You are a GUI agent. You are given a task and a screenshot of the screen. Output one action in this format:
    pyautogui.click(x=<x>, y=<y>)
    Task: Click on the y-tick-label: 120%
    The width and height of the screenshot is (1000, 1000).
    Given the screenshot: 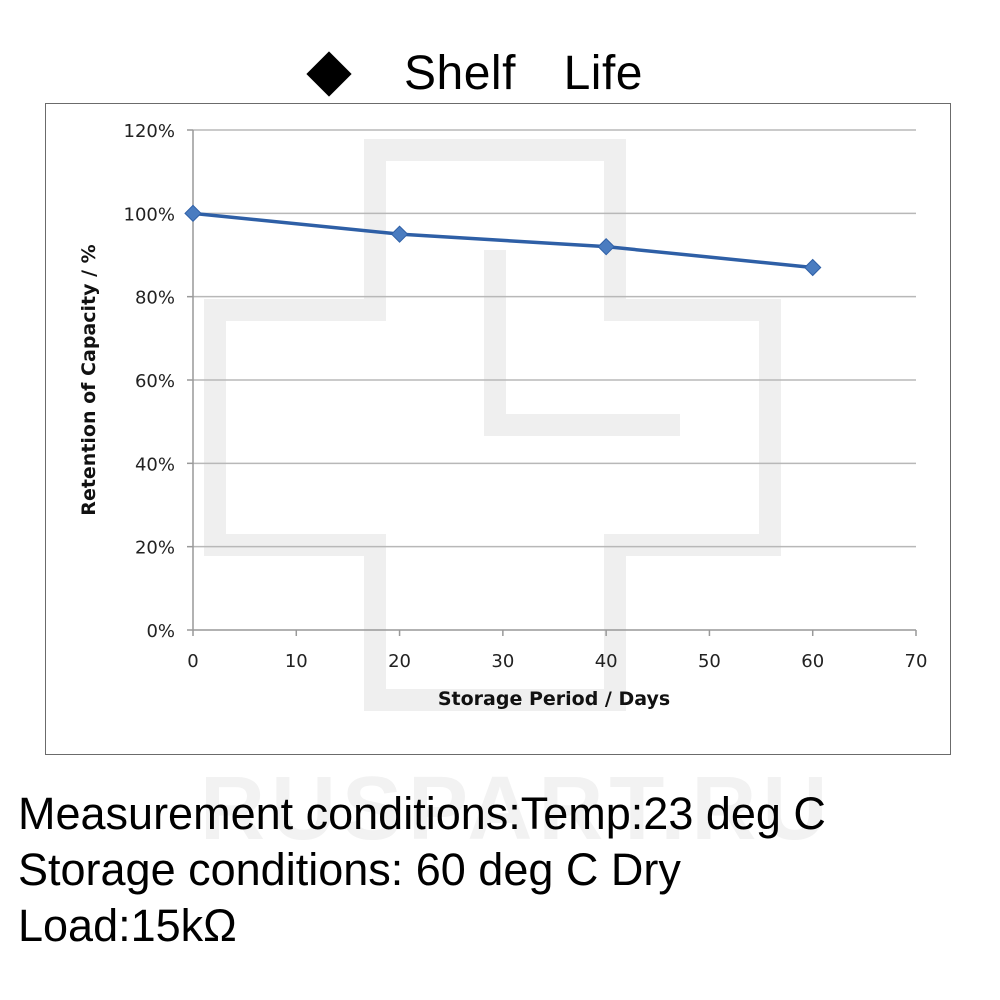 What is the action you would take?
    pyautogui.click(x=149, y=131)
    